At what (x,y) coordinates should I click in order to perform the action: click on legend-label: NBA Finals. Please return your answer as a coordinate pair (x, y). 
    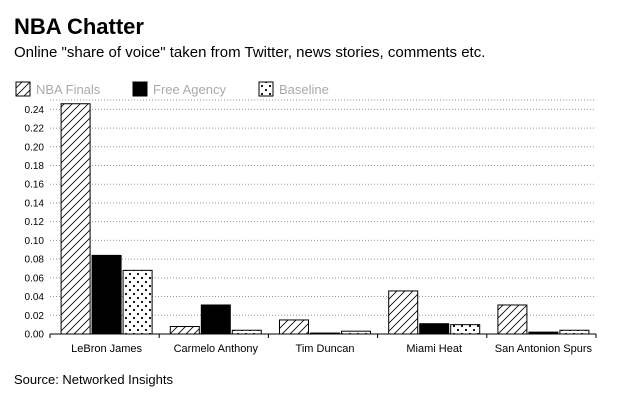
    Looking at the image, I should click on (68, 89).